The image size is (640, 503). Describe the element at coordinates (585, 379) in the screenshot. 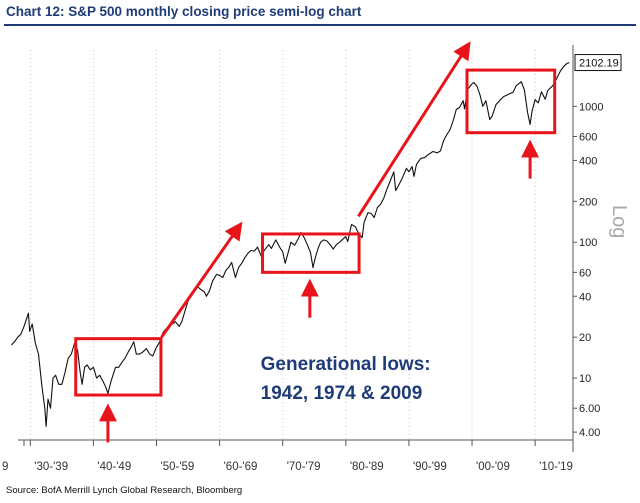

I see `y-tick-label: 10` at that location.